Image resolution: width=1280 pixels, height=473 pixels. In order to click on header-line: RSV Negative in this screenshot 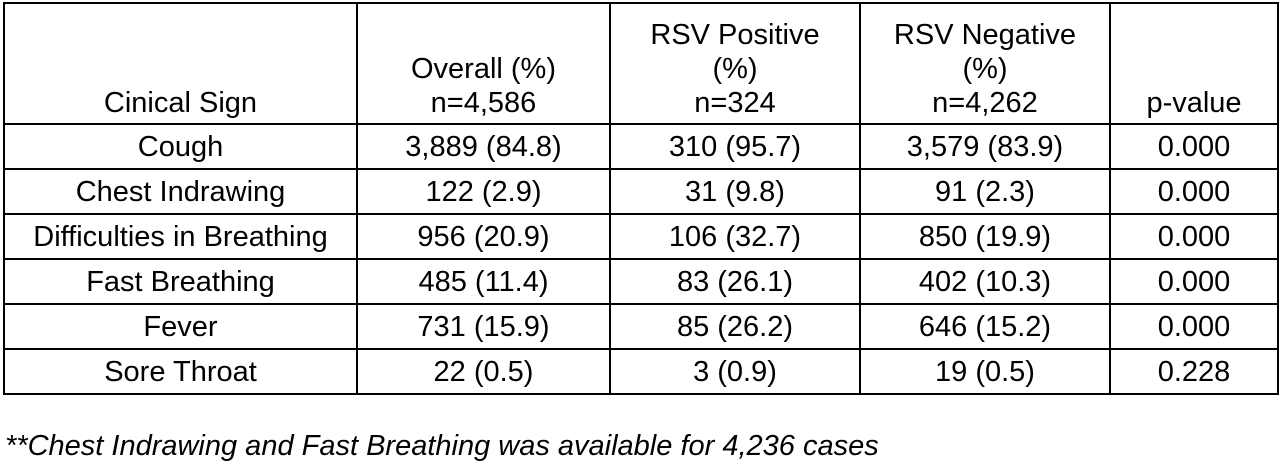, I will do `click(985, 35)`.